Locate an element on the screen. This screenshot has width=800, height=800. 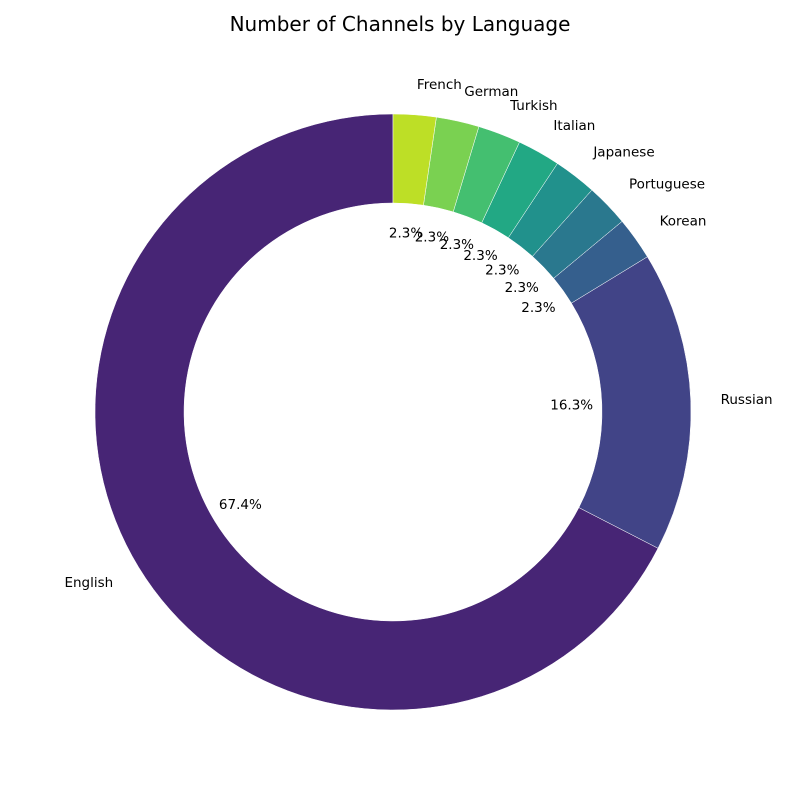
pct-label-french: 2.3% is located at coordinates (406, 234).